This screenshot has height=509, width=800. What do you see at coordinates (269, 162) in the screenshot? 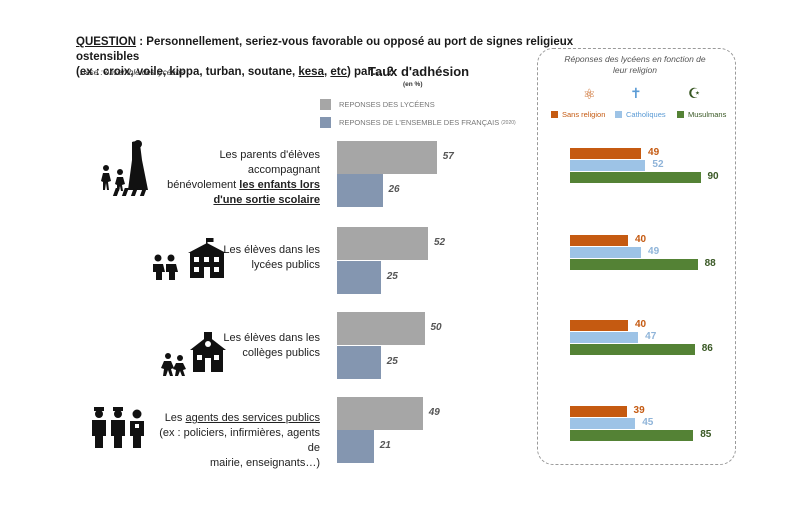
I see `category-text-part: Les parents d'élèves accompagnant` at bounding box center [269, 162].